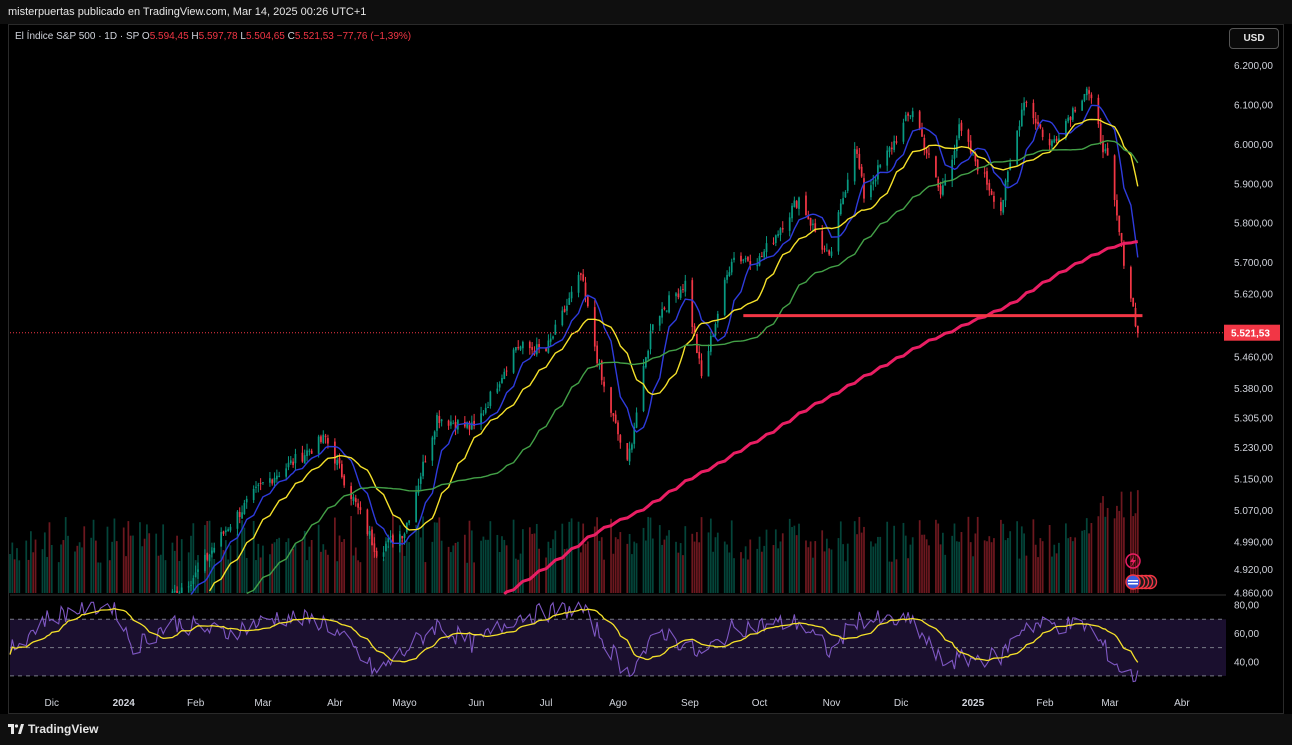 This screenshot has height=745, width=1292. Describe the element at coordinates (1253, 106) in the screenshot. I see `price-tick-label: 6.100,00` at that location.